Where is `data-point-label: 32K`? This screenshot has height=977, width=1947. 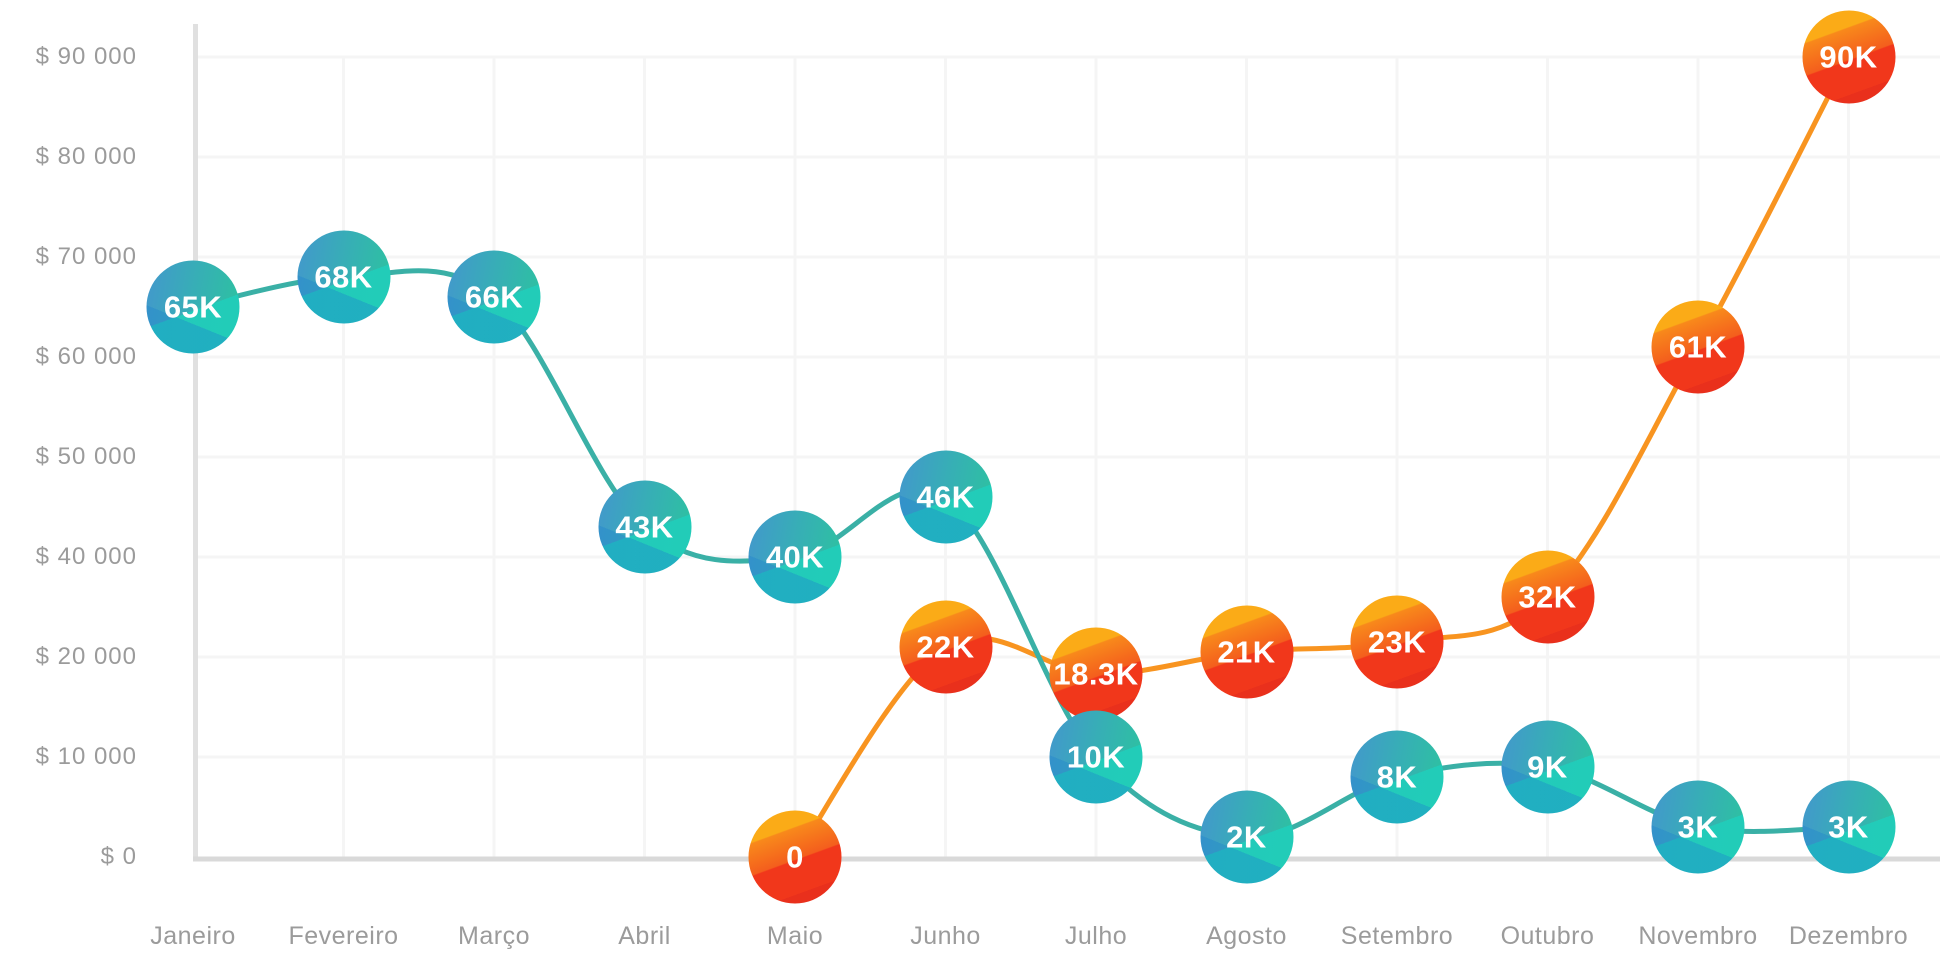 data-point-label: 32K is located at coordinates (1547, 596).